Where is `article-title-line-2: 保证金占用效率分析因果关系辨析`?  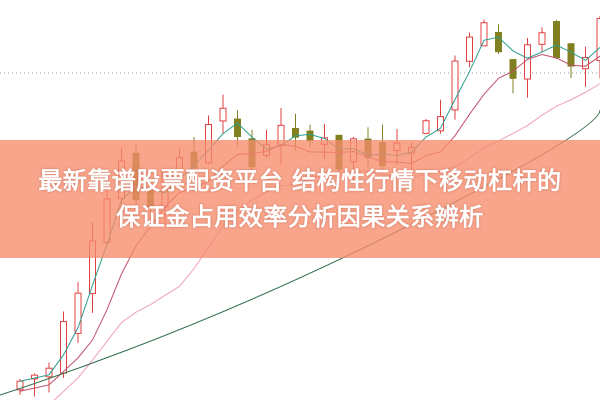
article-title-line-2: 保证金占用效率分析因果关系辨析 is located at coordinates (300, 217).